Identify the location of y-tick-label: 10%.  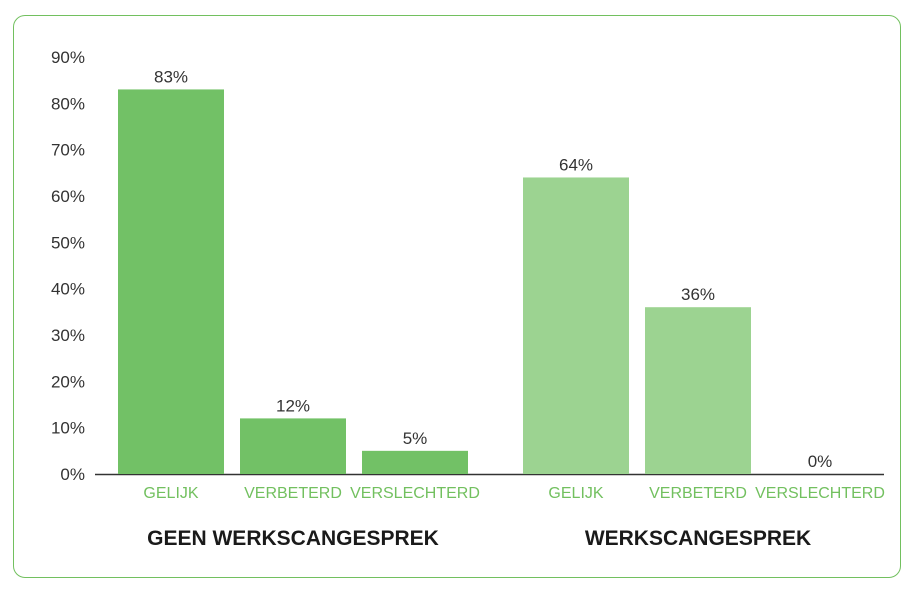
(68, 428).